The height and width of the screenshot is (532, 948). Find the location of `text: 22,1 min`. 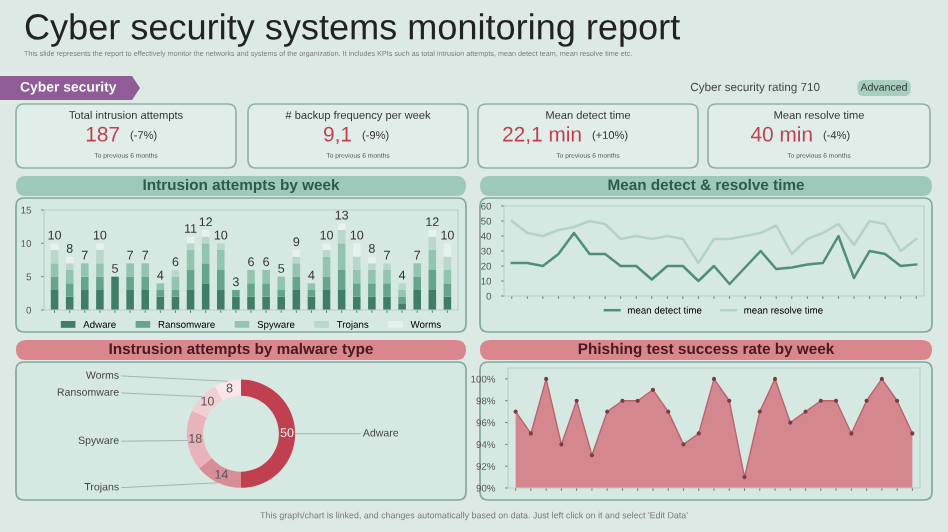

text: 22,1 min is located at coordinates (542, 135).